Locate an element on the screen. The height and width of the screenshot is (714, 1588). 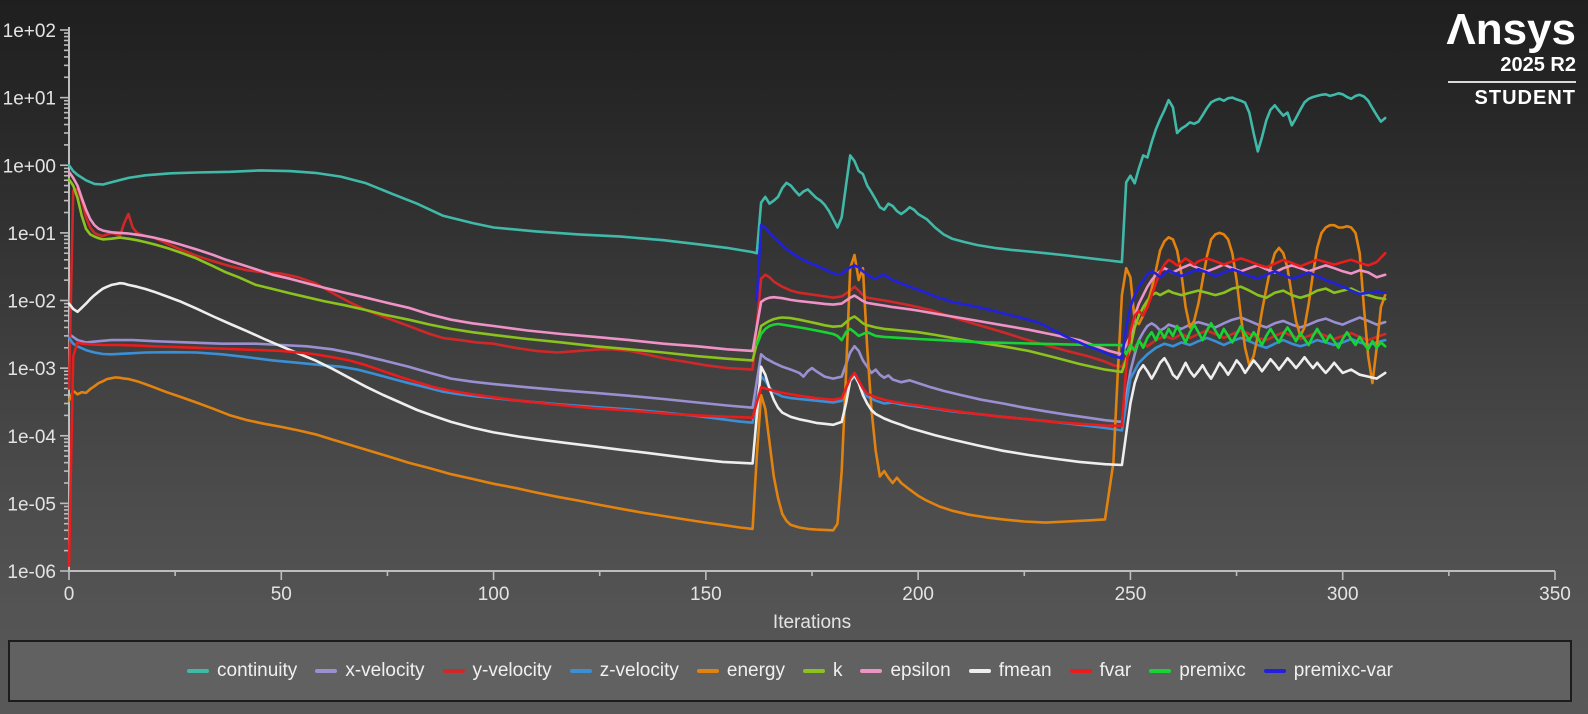
svg-text: 1e+02 is located at coordinates (29, 31).